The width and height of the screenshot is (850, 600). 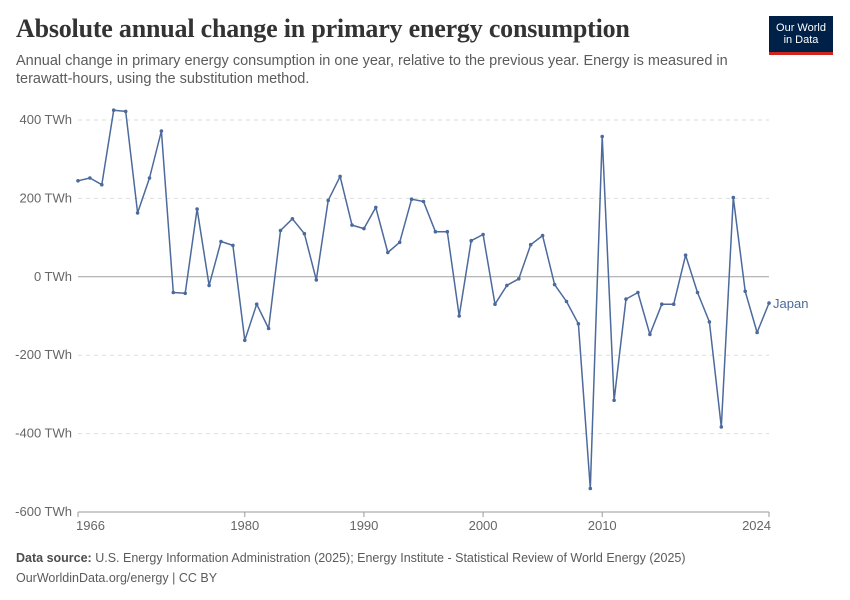 I want to click on y-tick-label: -400 TWh, so click(x=43, y=433).